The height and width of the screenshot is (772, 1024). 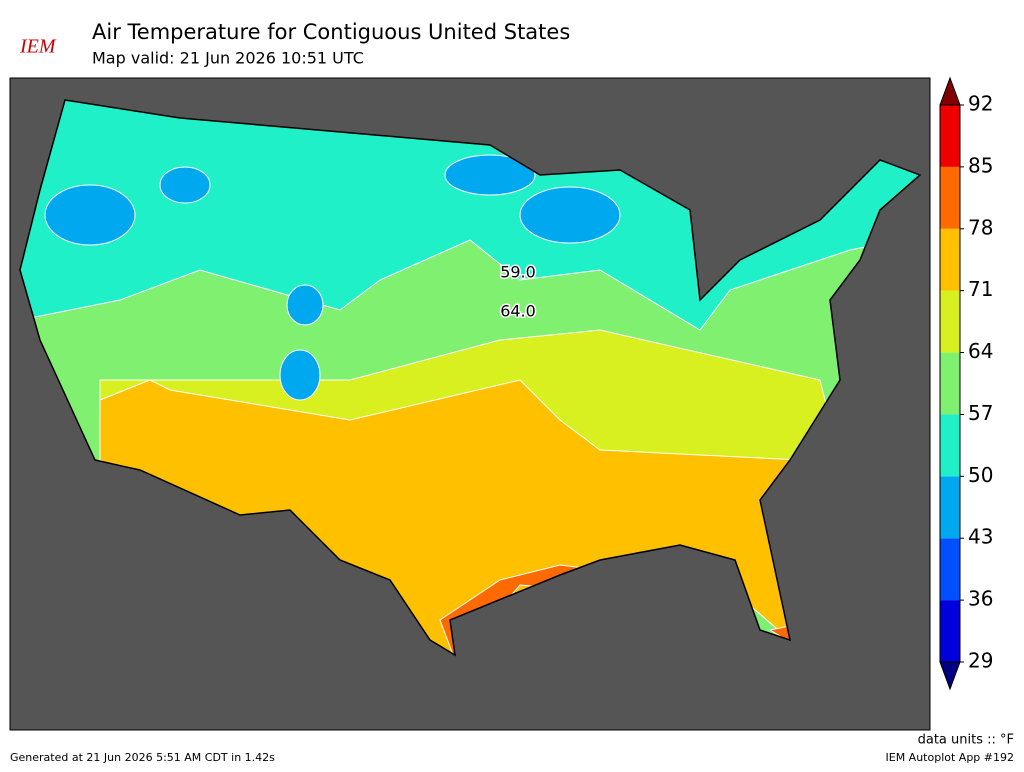 What do you see at coordinates (950, 676) in the screenshot?
I see `colorbar-under` at bounding box center [950, 676].